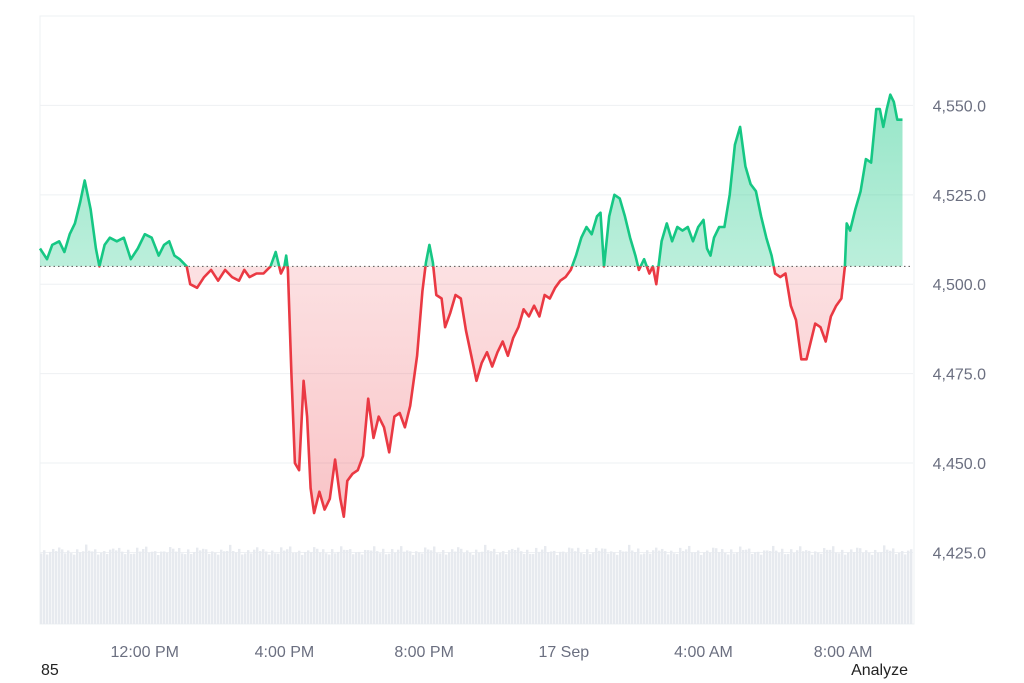 The width and height of the screenshot is (1024, 683). Describe the element at coordinates (959, 553) in the screenshot. I see `y-tick-label: 4,425.0` at that location.